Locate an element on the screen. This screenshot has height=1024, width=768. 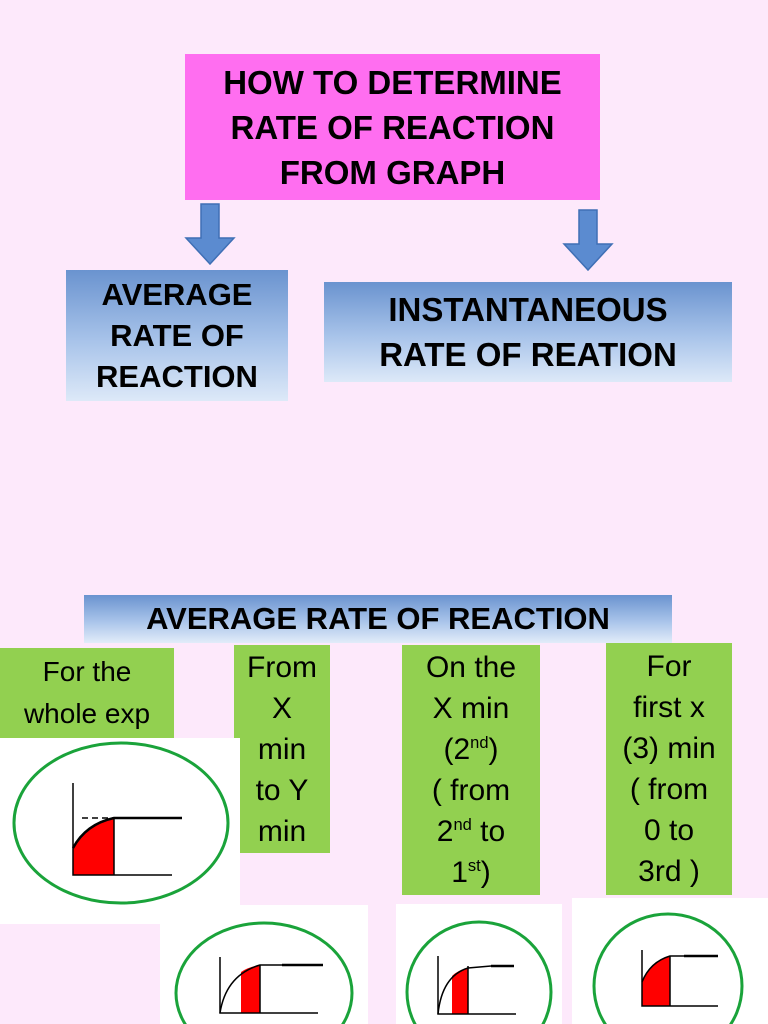
title-line-1: HOW TO DETERMINE is located at coordinates (392, 82).